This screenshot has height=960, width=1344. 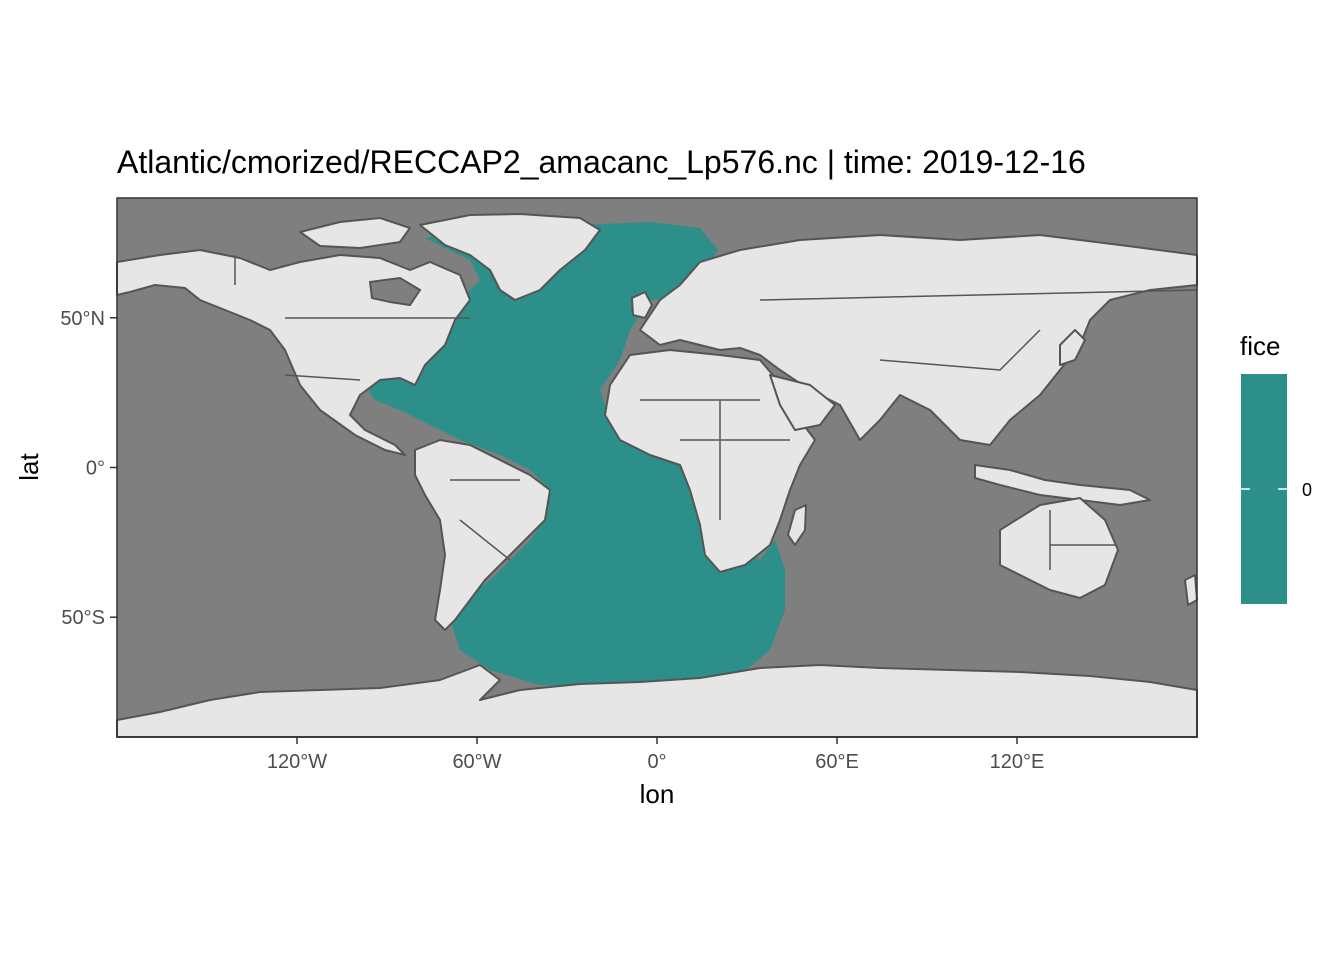 What do you see at coordinates (395, 291) in the screenshot?
I see `hudson-bay` at bounding box center [395, 291].